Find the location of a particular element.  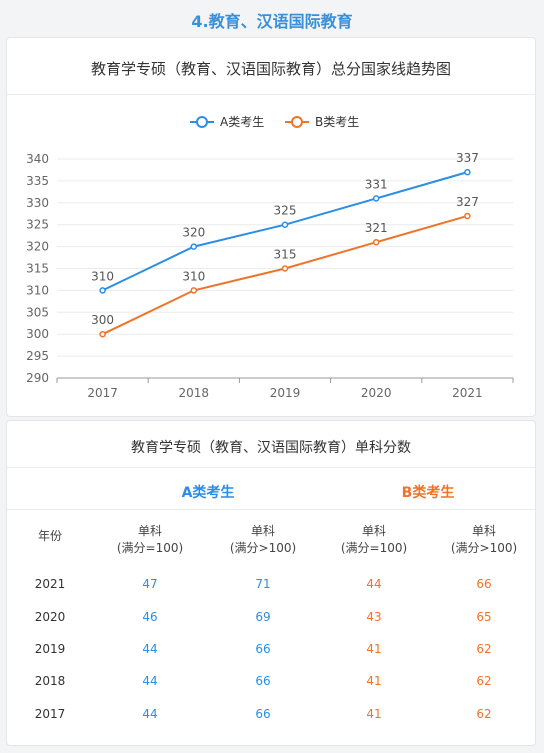

y-tick-label: 295 is located at coordinates (37, 356).